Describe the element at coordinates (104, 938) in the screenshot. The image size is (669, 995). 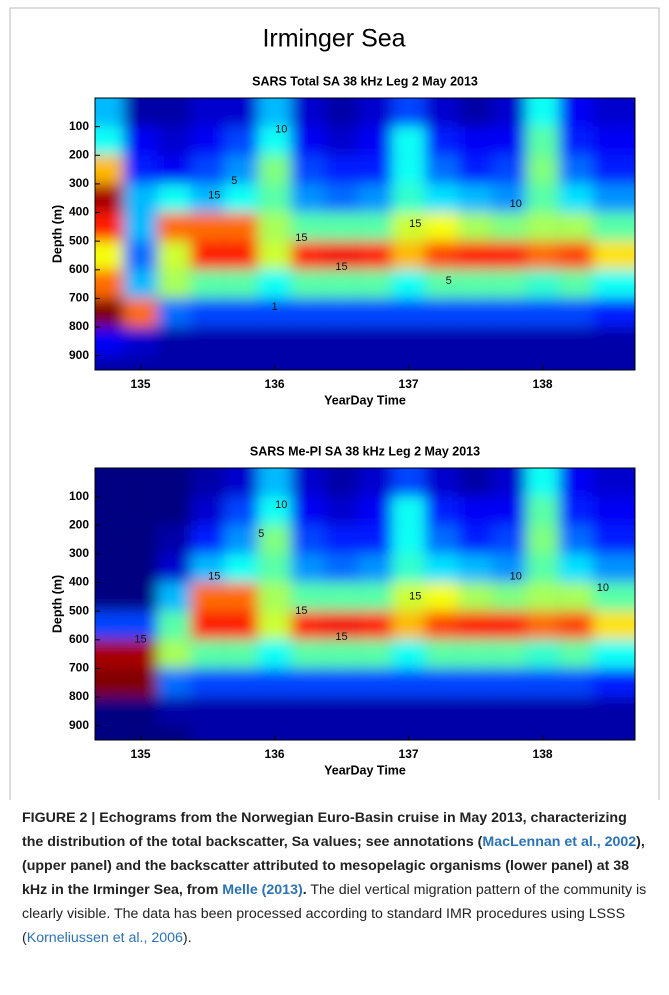
I see `citation-link: Korneliussen et al., 2006` at that location.